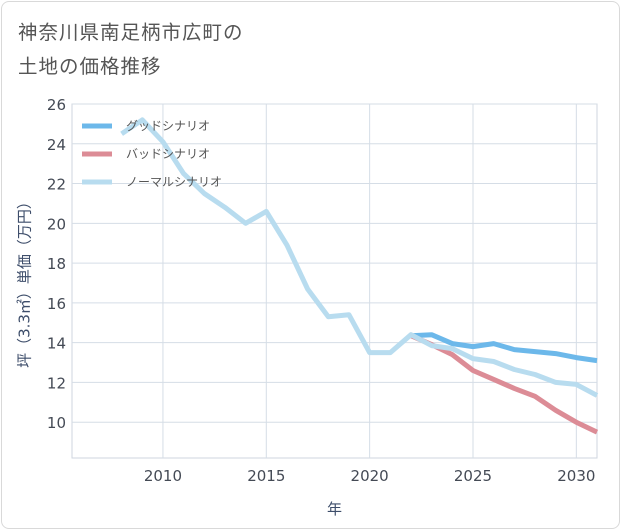  What do you see at coordinates (90, 66) in the screenshot?
I see `chart-title-line2: 土地の価格推移` at bounding box center [90, 66].